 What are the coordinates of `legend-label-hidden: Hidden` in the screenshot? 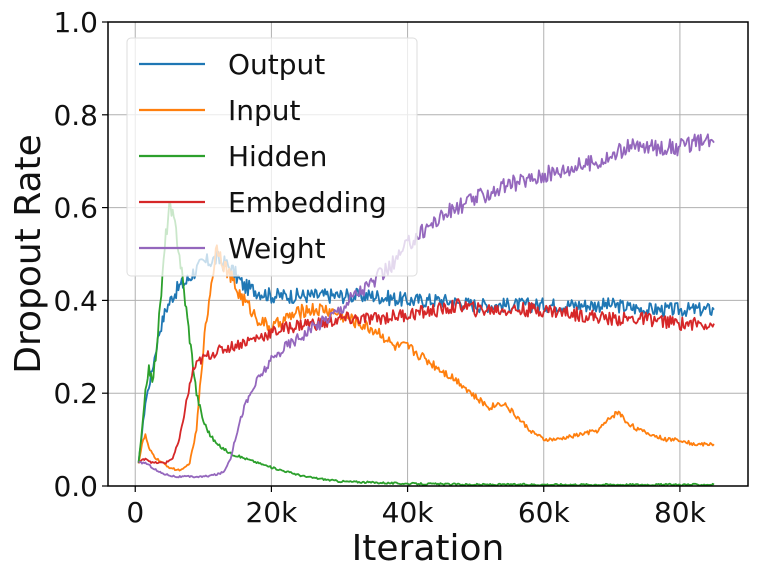 It's located at (277, 156).